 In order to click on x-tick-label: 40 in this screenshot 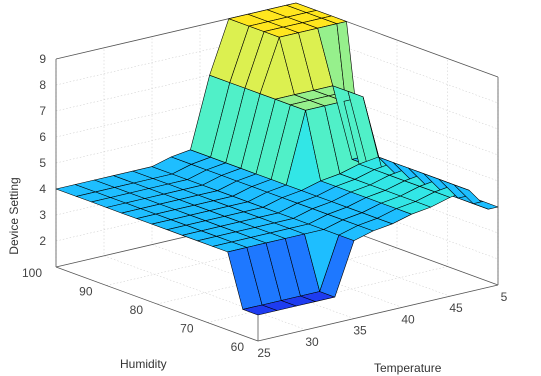, I will do `click(408, 319)`.